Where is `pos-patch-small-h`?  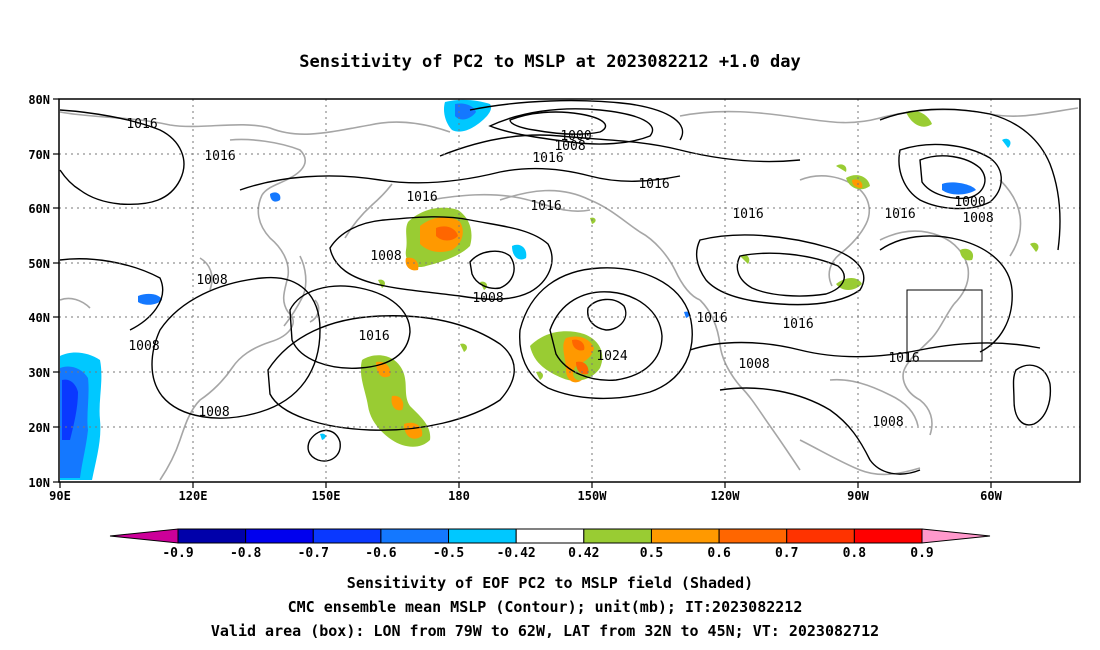 pos-patch-small-h is located at coordinates (745, 259).